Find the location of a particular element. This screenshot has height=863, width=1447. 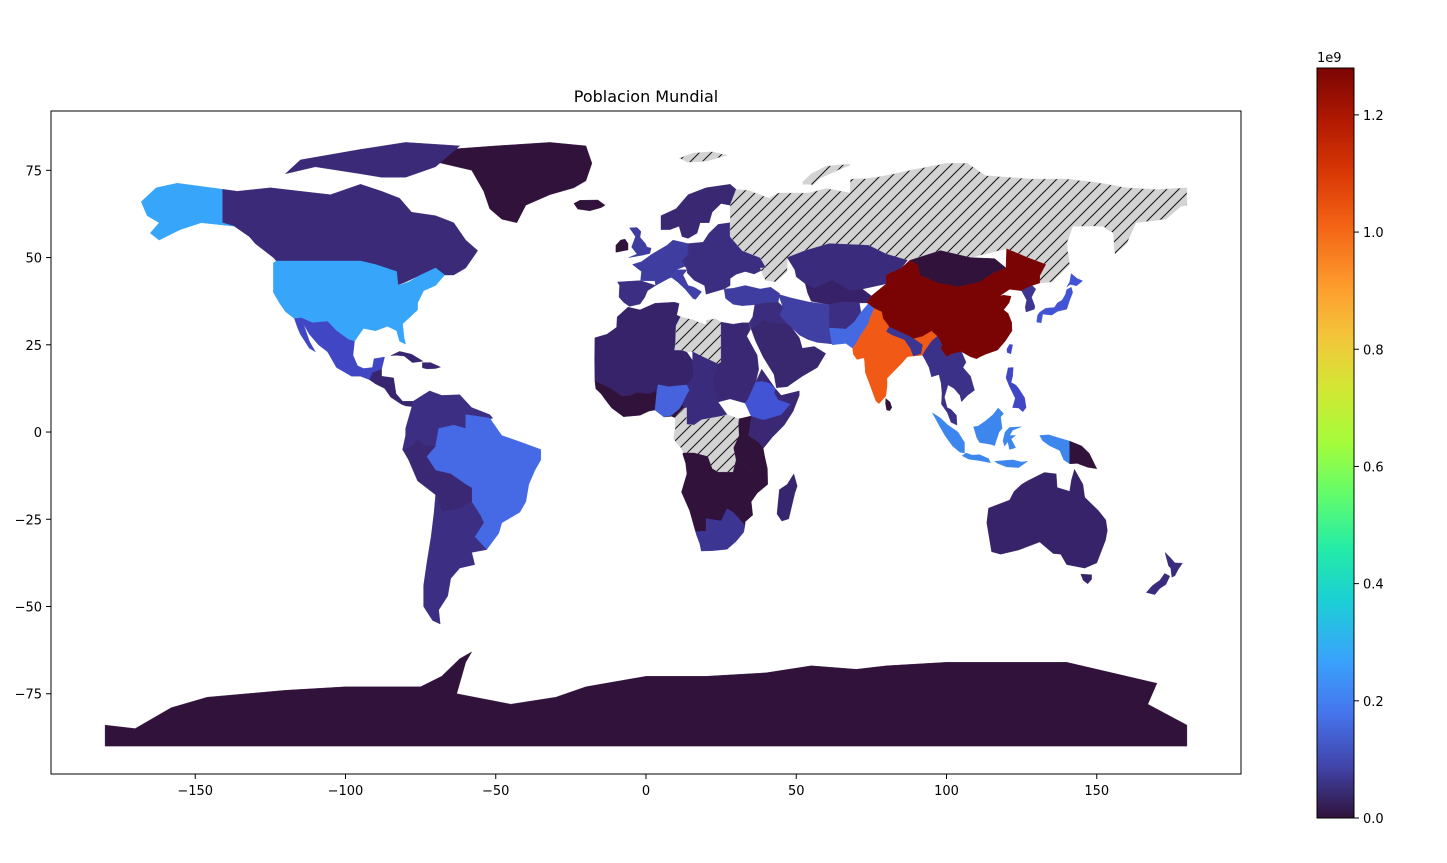

region-hokkaido is located at coordinates (1074, 280).